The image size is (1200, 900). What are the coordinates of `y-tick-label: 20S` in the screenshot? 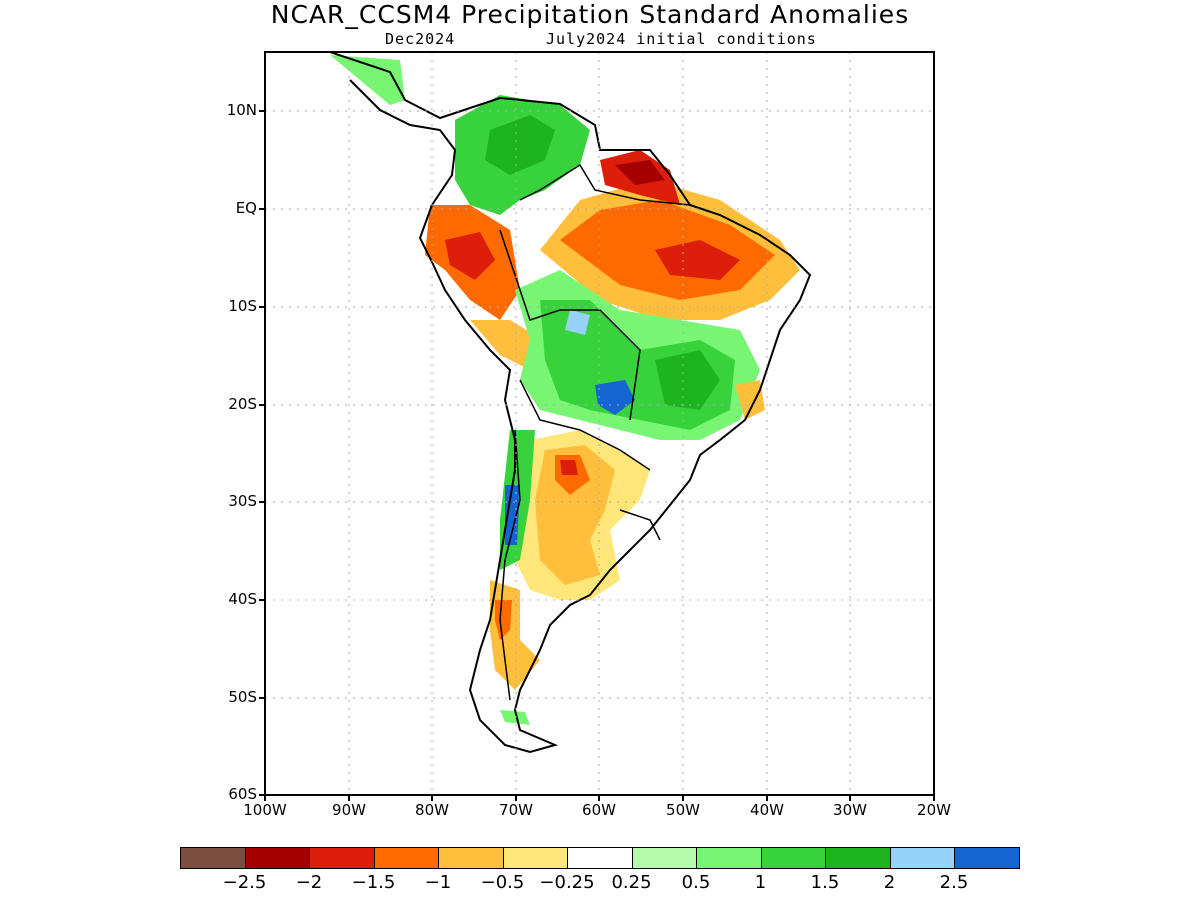 It's located at (242, 404).